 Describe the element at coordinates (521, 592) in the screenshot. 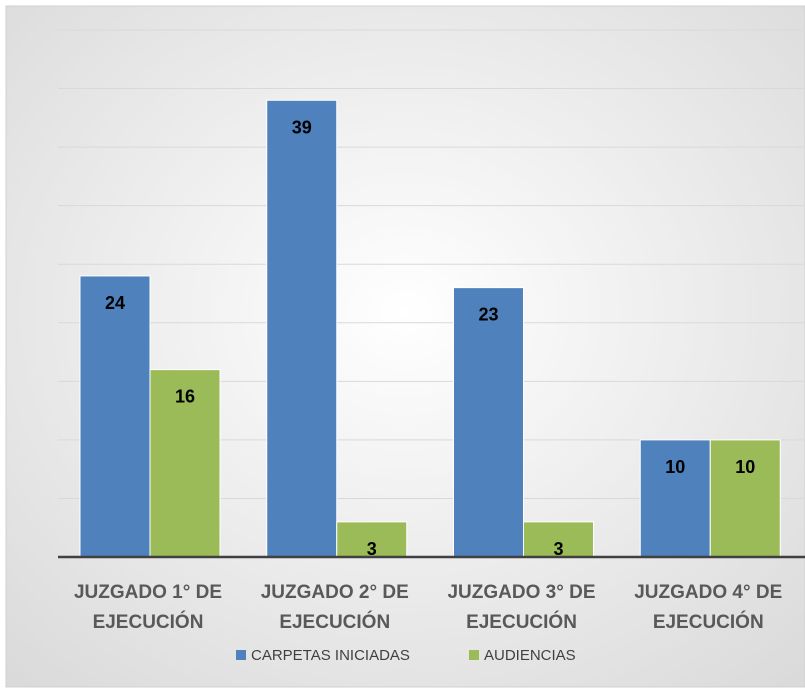

I see `category-label: JUZGADO 3° DE` at that location.